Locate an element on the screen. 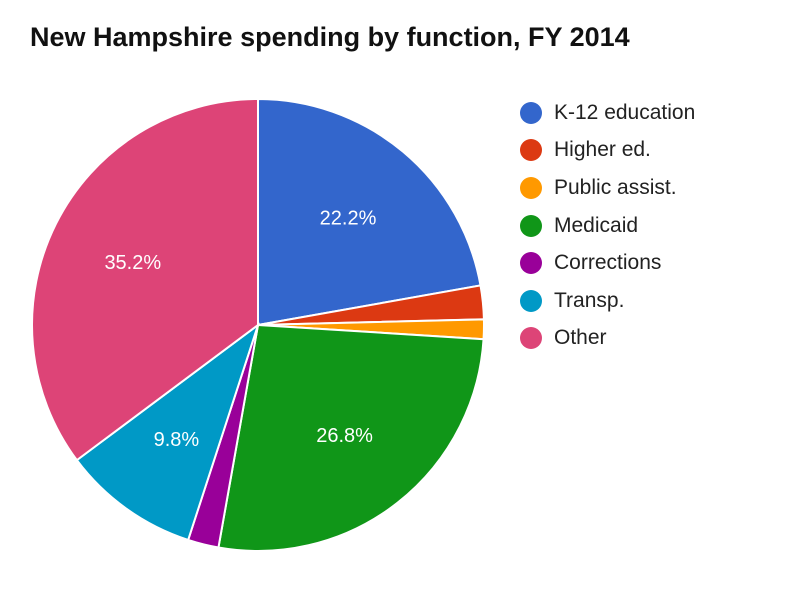 The image size is (788, 596). slice-label-transp: 9.8% is located at coordinates (177, 440).